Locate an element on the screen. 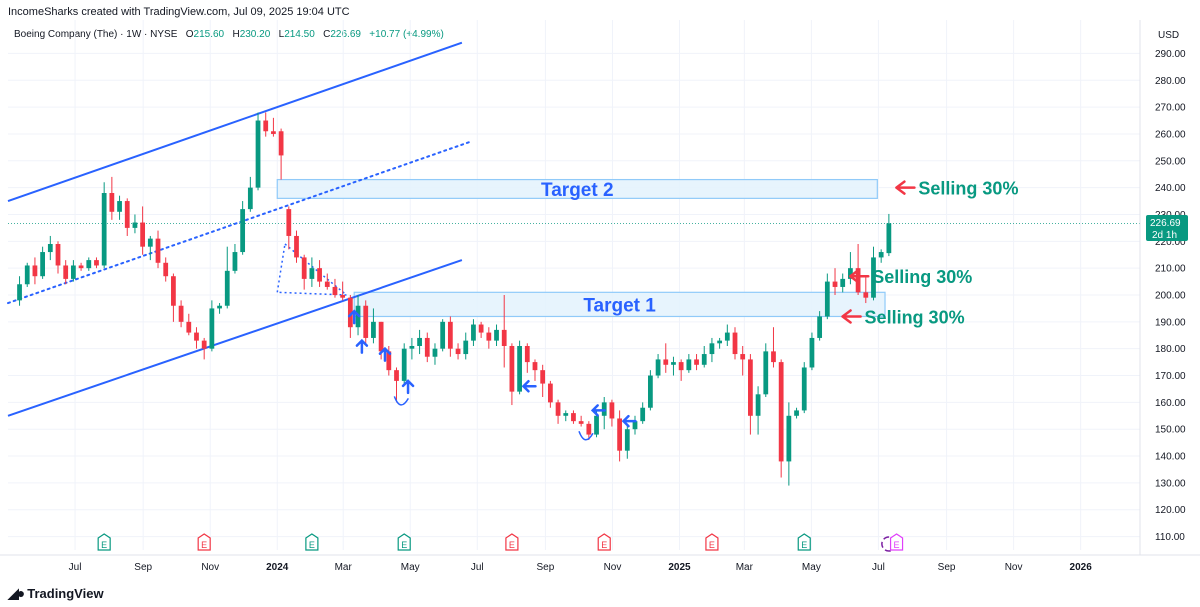 Image resolution: width=1200 pixels, height=607 pixels. open-value: 215.60 is located at coordinates (209, 34).